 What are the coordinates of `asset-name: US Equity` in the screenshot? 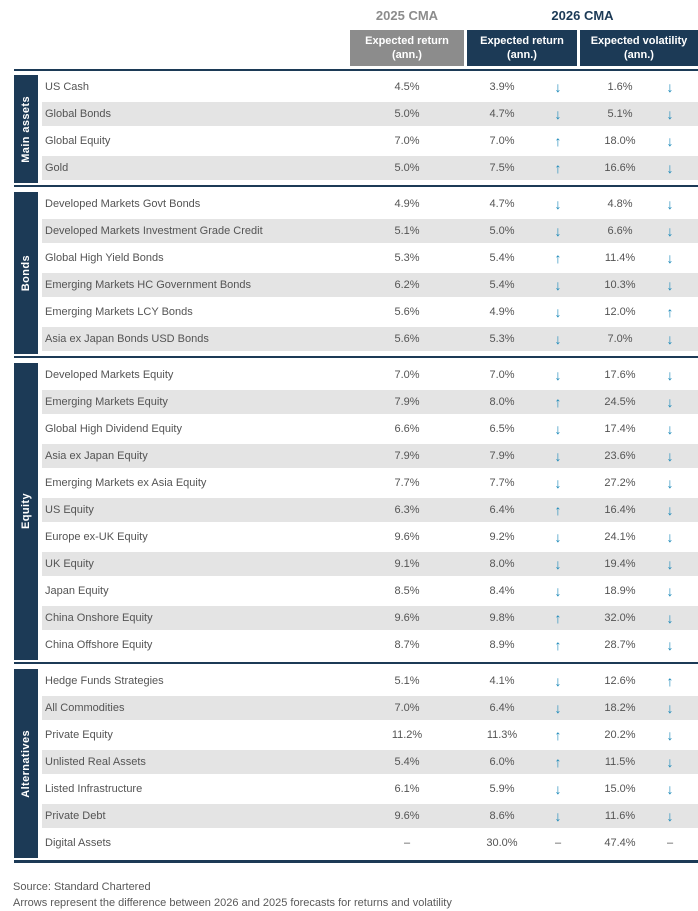 It's located at (69, 510).